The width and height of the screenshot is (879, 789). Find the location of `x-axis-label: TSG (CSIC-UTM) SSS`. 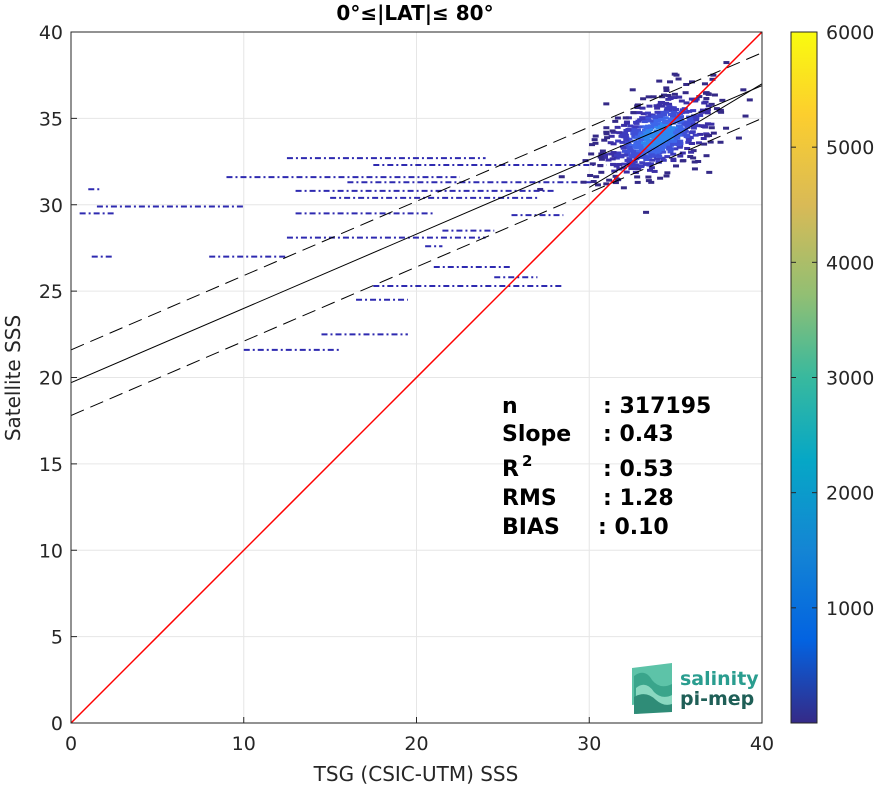

x-axis-label: TSG (CSIC-UTM) SSS is located at coordinates (416, 774).